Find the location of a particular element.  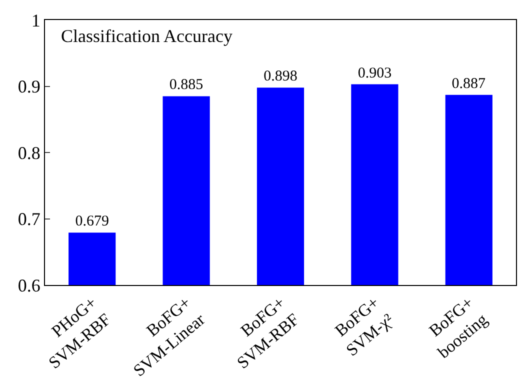

y-tick-label: 1 is located at coordinates (35, 20).